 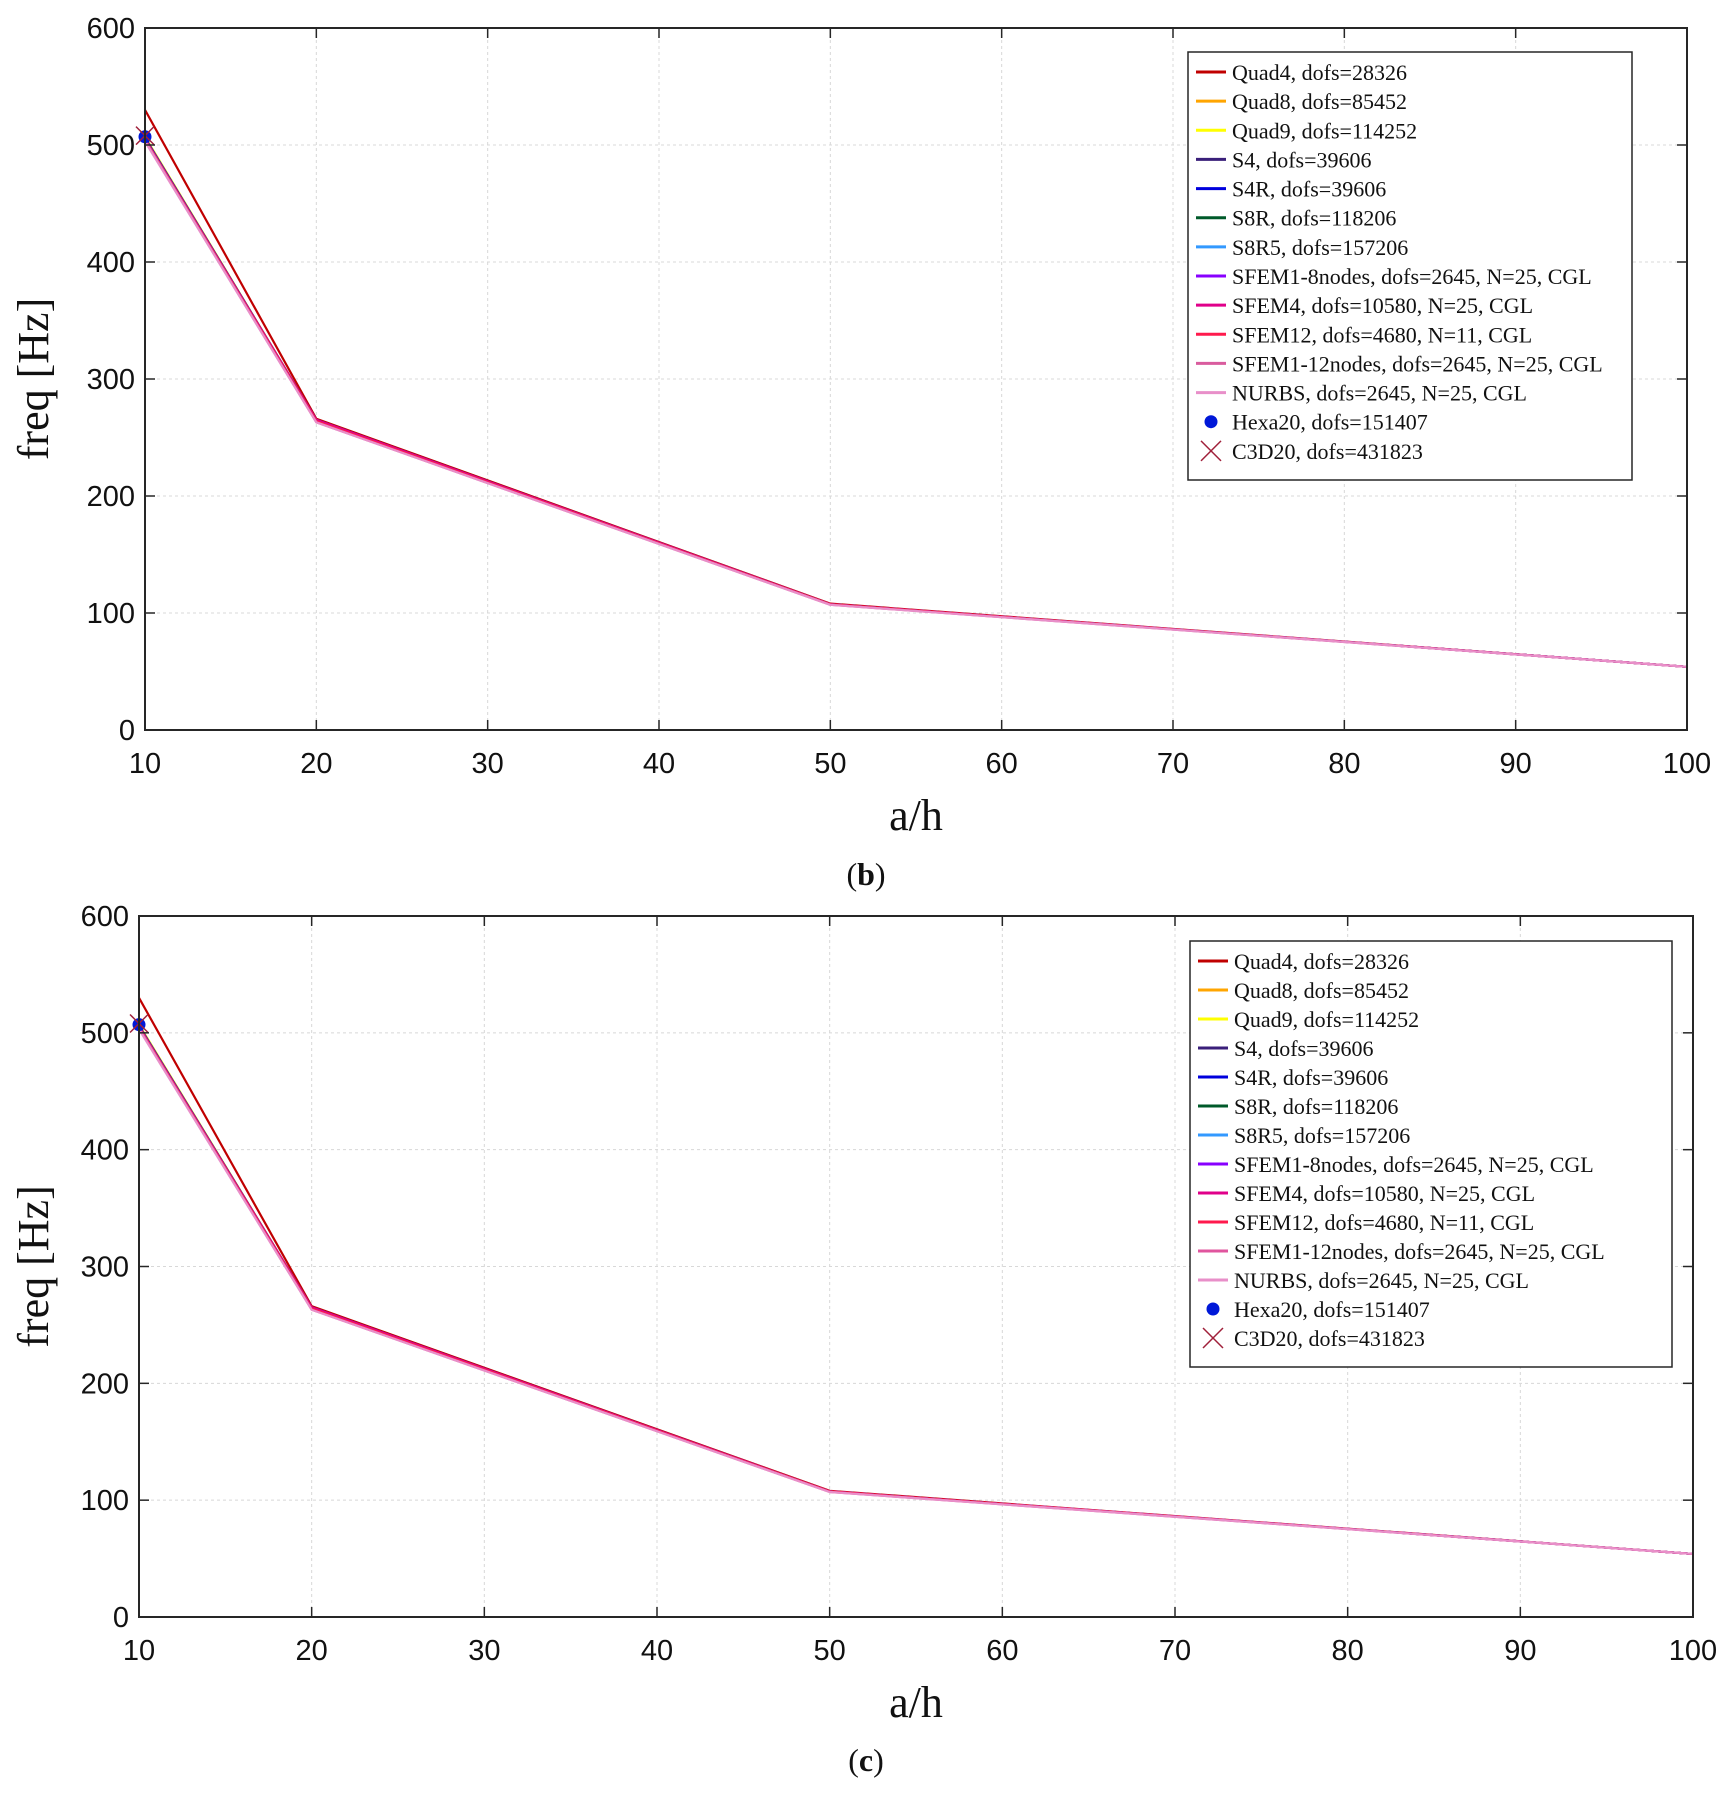 What do you see at coordinates (866, 1760) in the screenshot?
I see `panel-caption: (c)` at bounding box center [866, 1760].